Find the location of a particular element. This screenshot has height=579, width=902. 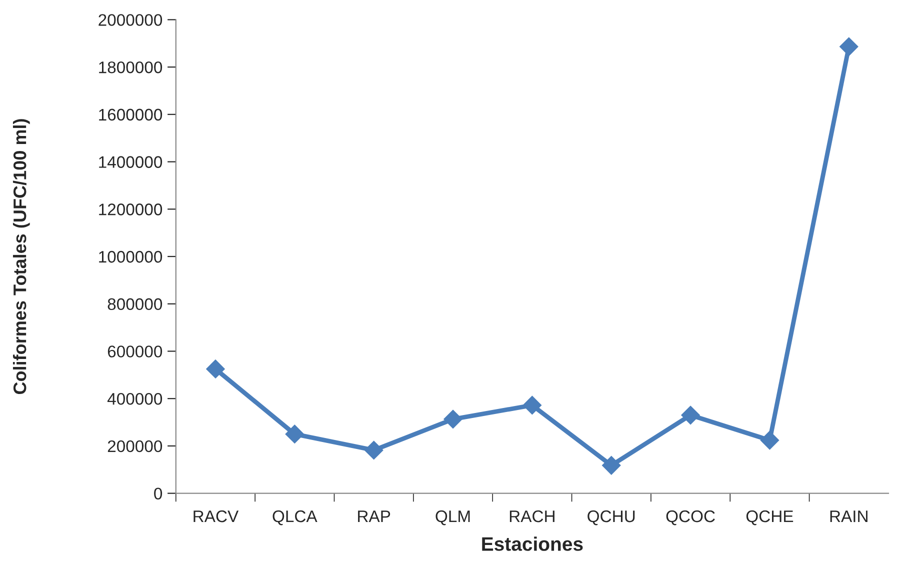

y-tick-label: 200000 is located at coordinates (135, 446).